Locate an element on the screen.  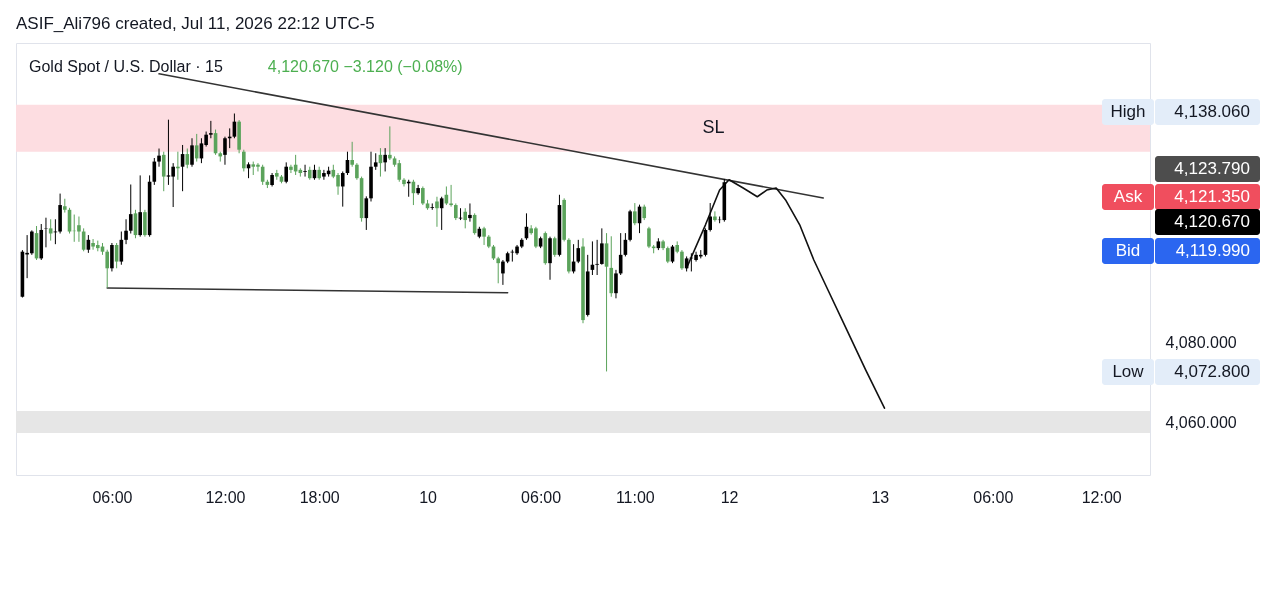
x-tick-label: 13 is located at coordinates (880, 497).